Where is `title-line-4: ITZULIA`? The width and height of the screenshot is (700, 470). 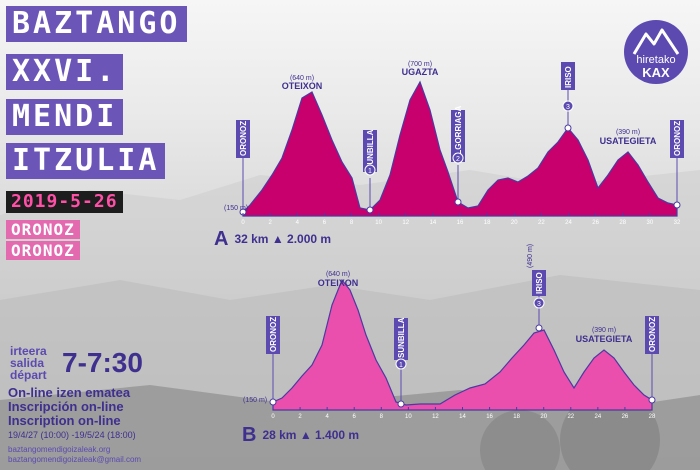 title-line-4: ITZULIA is located at coordinates (86, 161).